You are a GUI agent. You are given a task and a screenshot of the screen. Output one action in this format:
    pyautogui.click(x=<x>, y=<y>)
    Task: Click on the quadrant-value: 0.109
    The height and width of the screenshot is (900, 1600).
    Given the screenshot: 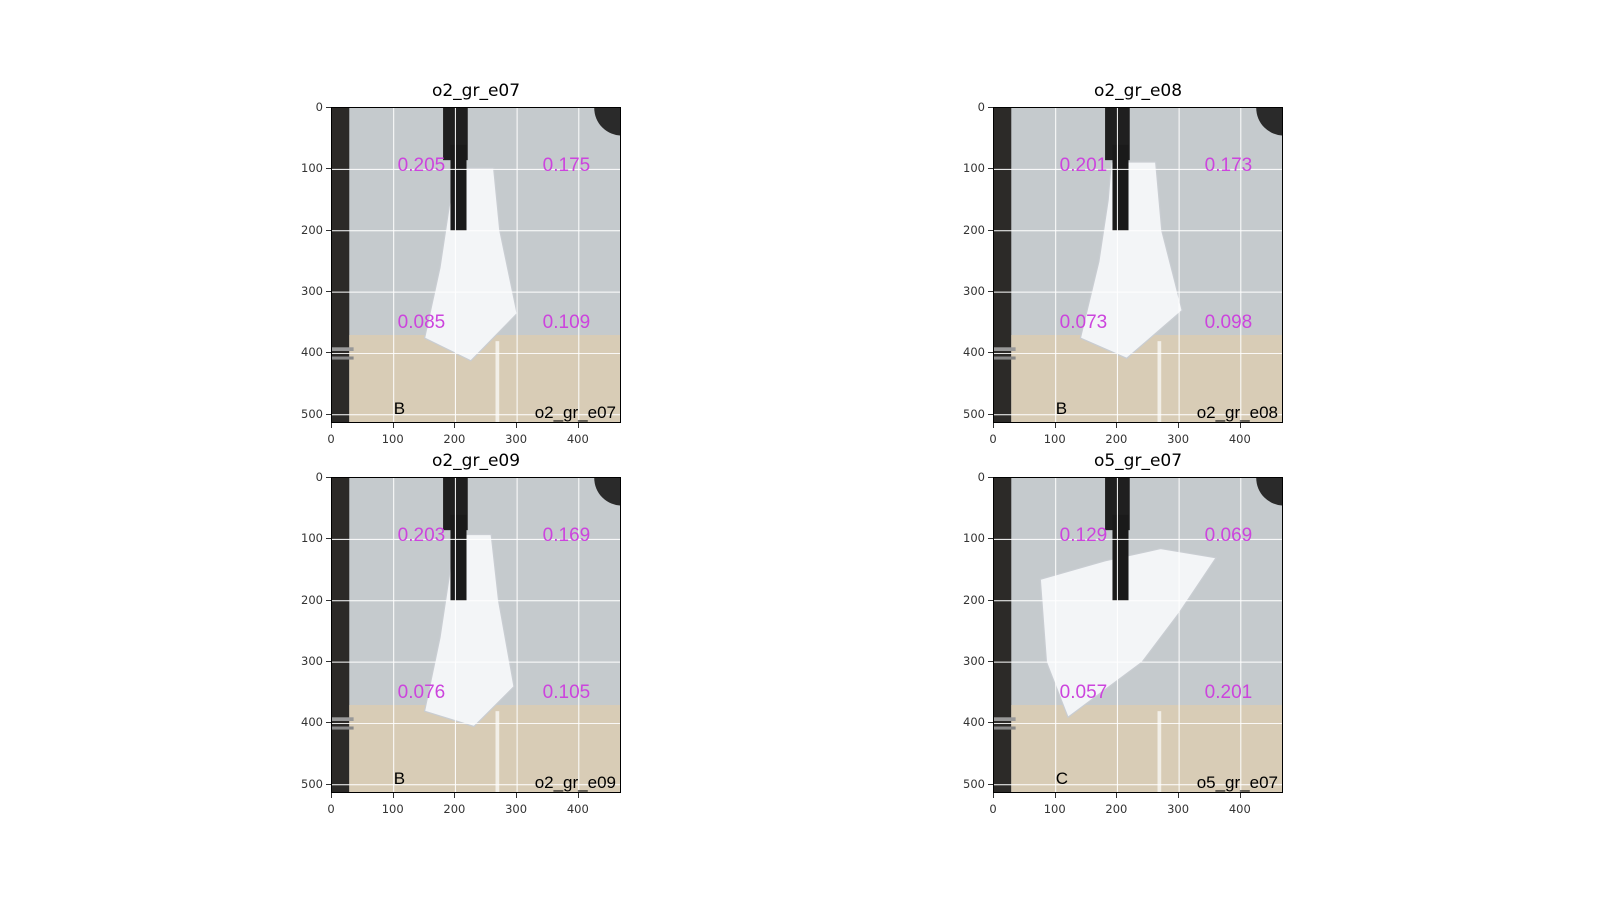 What is the action you would take?
    pyautogui.click(x=566, y=322)
    